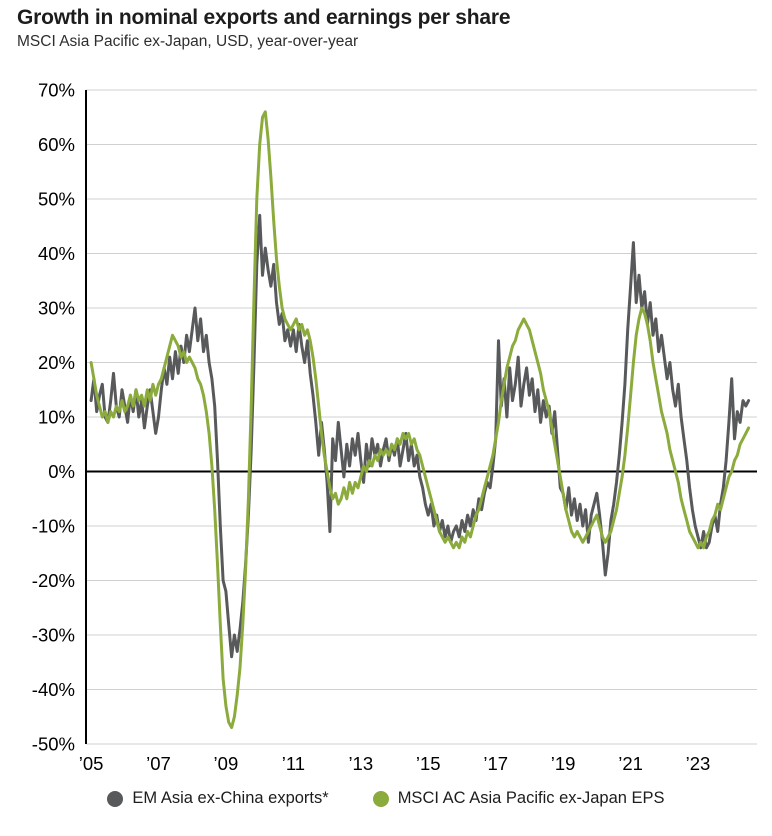 The width and height of the screenshot is (772, 836). I want to click on y-tick-label: -50%, so click(53, 744).